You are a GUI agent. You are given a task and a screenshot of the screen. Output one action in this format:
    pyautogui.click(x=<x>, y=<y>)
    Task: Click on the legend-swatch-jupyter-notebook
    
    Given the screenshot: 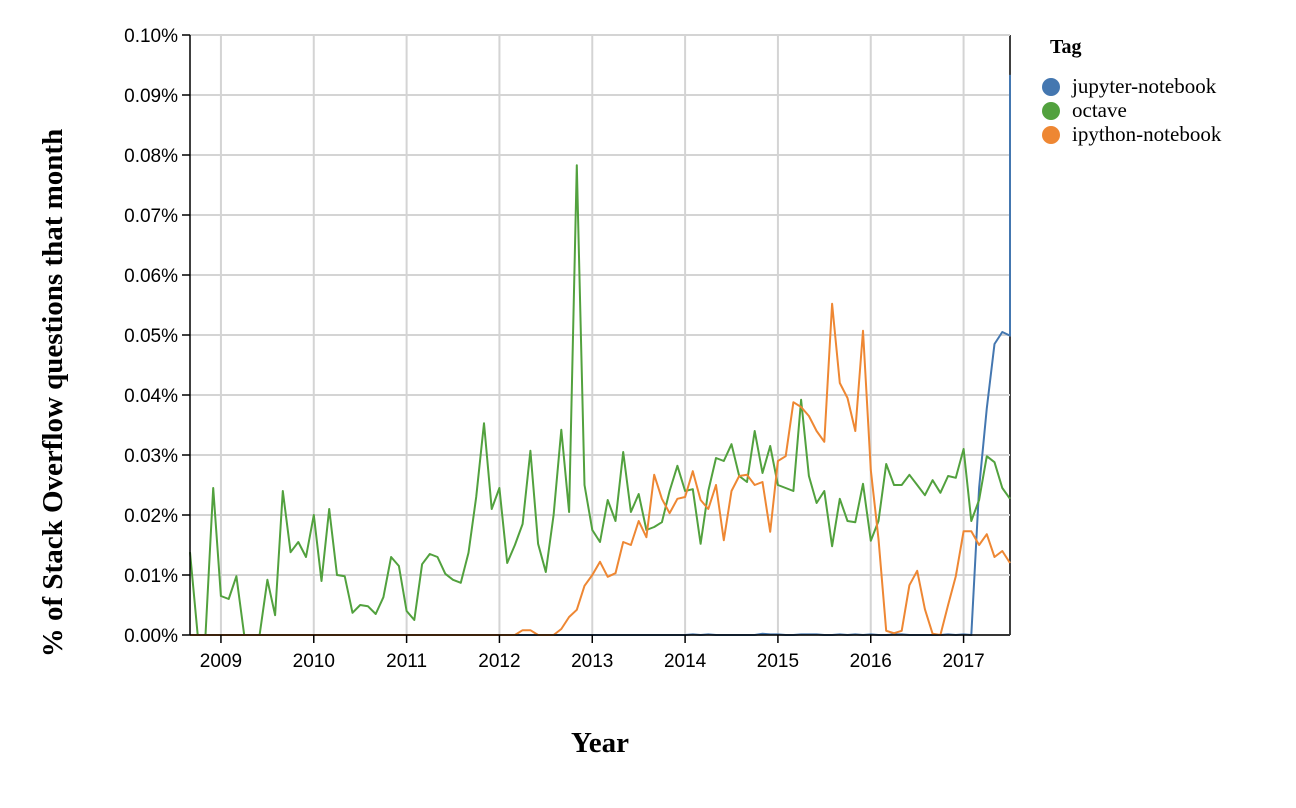 What is the action you would take?
    pyautogui.click(x=1051, y=87)
    